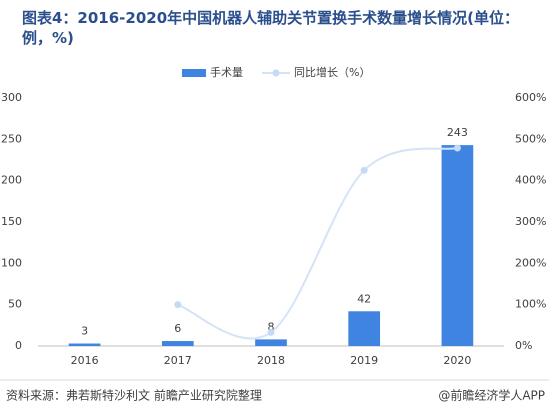 Image resolution: width=549 pixels, height=418 pixels. I want to click on y-tick-label: 250, so click(11, 138).